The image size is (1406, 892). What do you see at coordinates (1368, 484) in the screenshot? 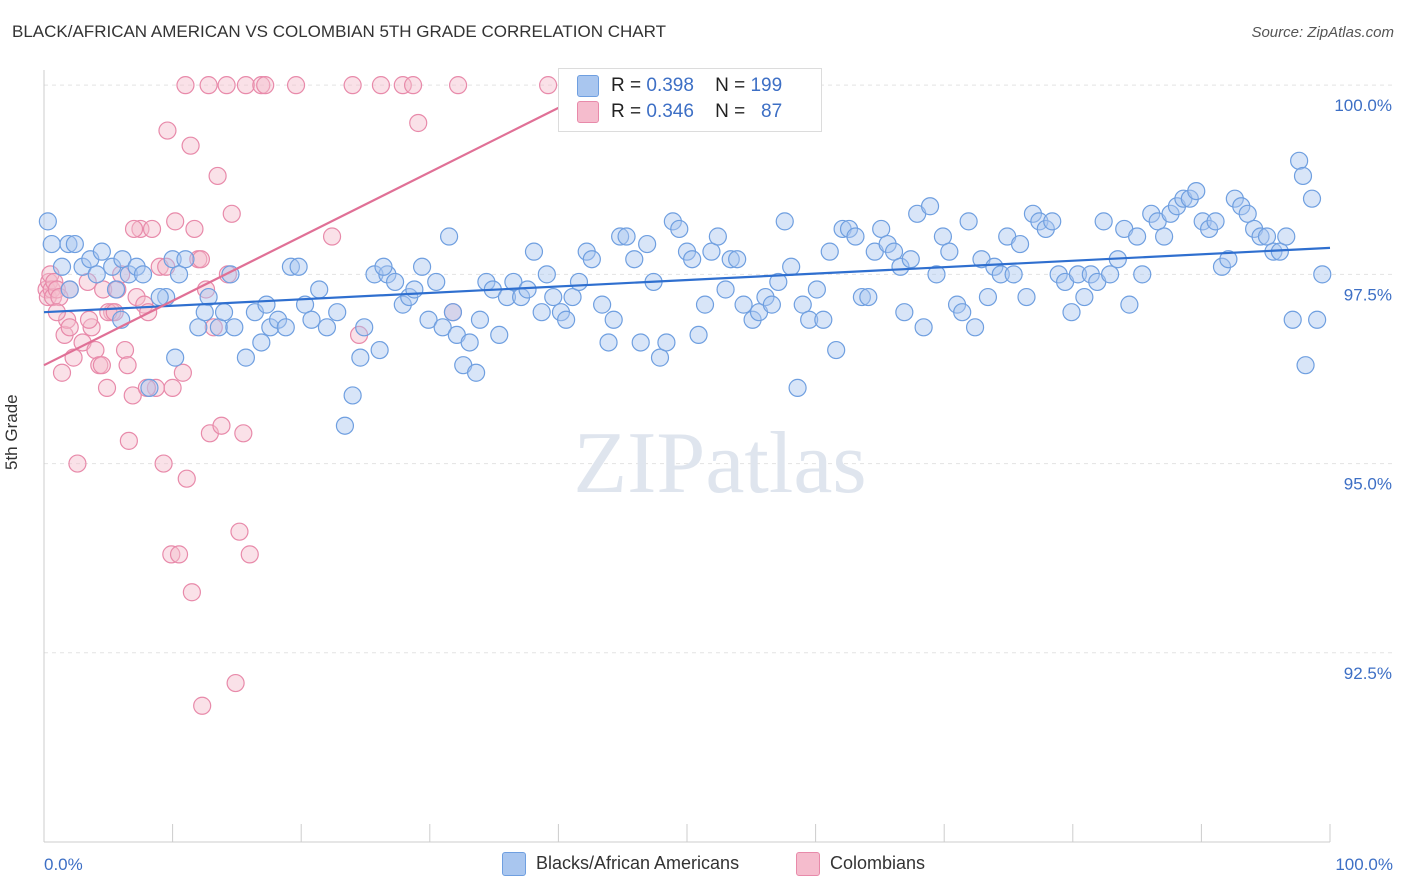
I see `y-tick-label: 95.0%` at bounding box center [1368, 484].